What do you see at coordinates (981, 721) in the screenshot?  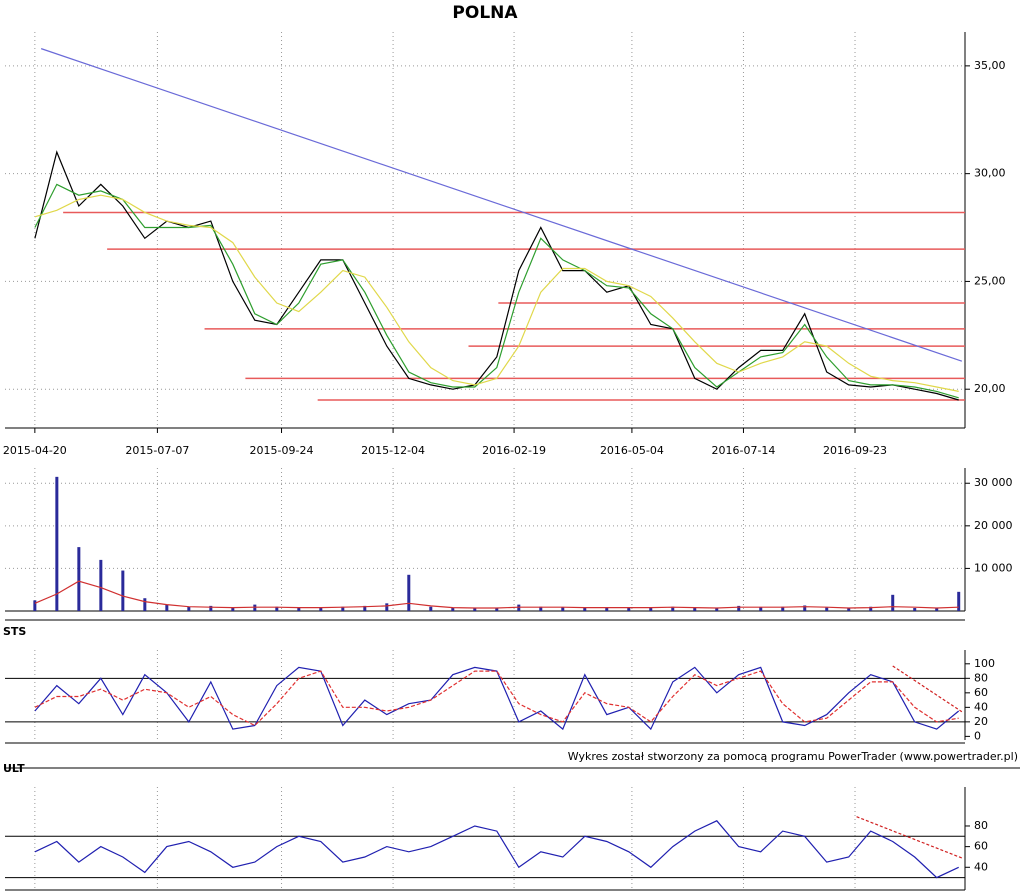 I see `y-tick-label: 20` at bounding box center [981, 721].